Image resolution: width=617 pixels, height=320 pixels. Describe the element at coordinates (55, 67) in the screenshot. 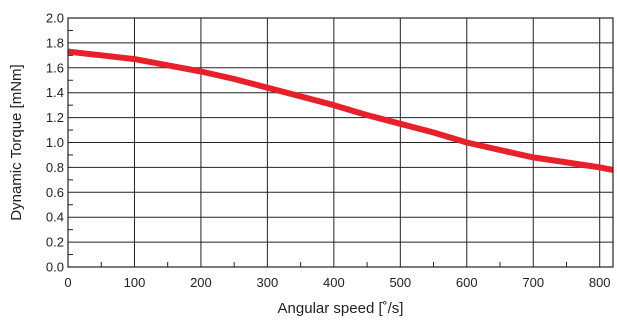

I see `y-tick-label: 1.6` at that location.